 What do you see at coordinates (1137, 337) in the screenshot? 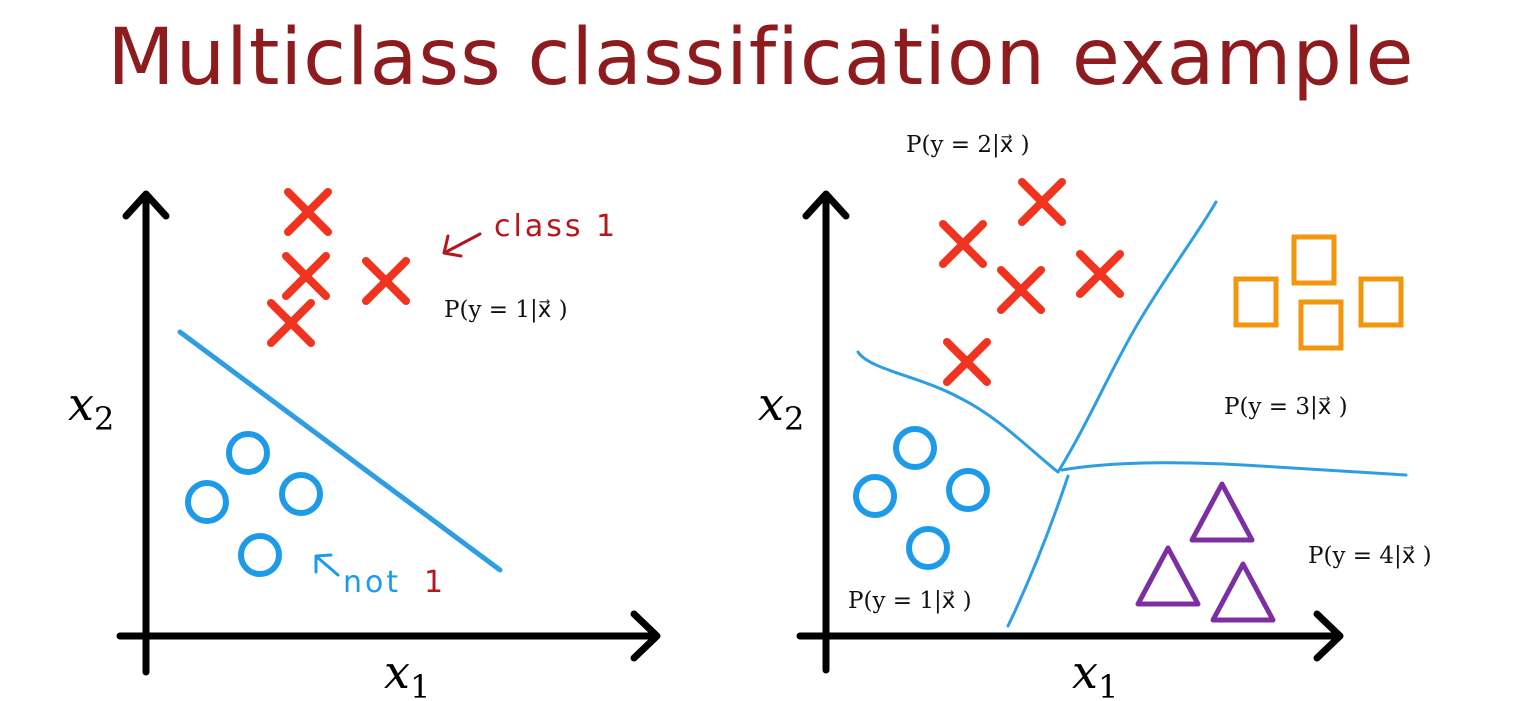
I see `boundary-upper-right` at bounding box center [1137, 337].